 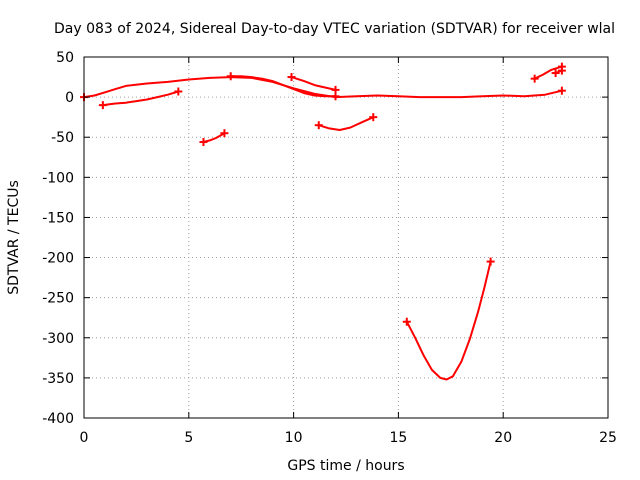 What do you see at coordinates (58, 419) in the screenshot?
I see `y-tick-label: -400` at bounding box center [58, 419].